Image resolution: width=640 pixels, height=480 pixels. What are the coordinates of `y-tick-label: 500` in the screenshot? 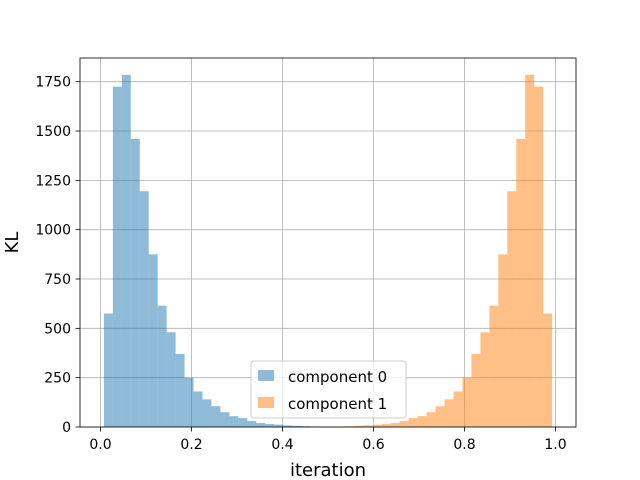 It's located at (57, 329).